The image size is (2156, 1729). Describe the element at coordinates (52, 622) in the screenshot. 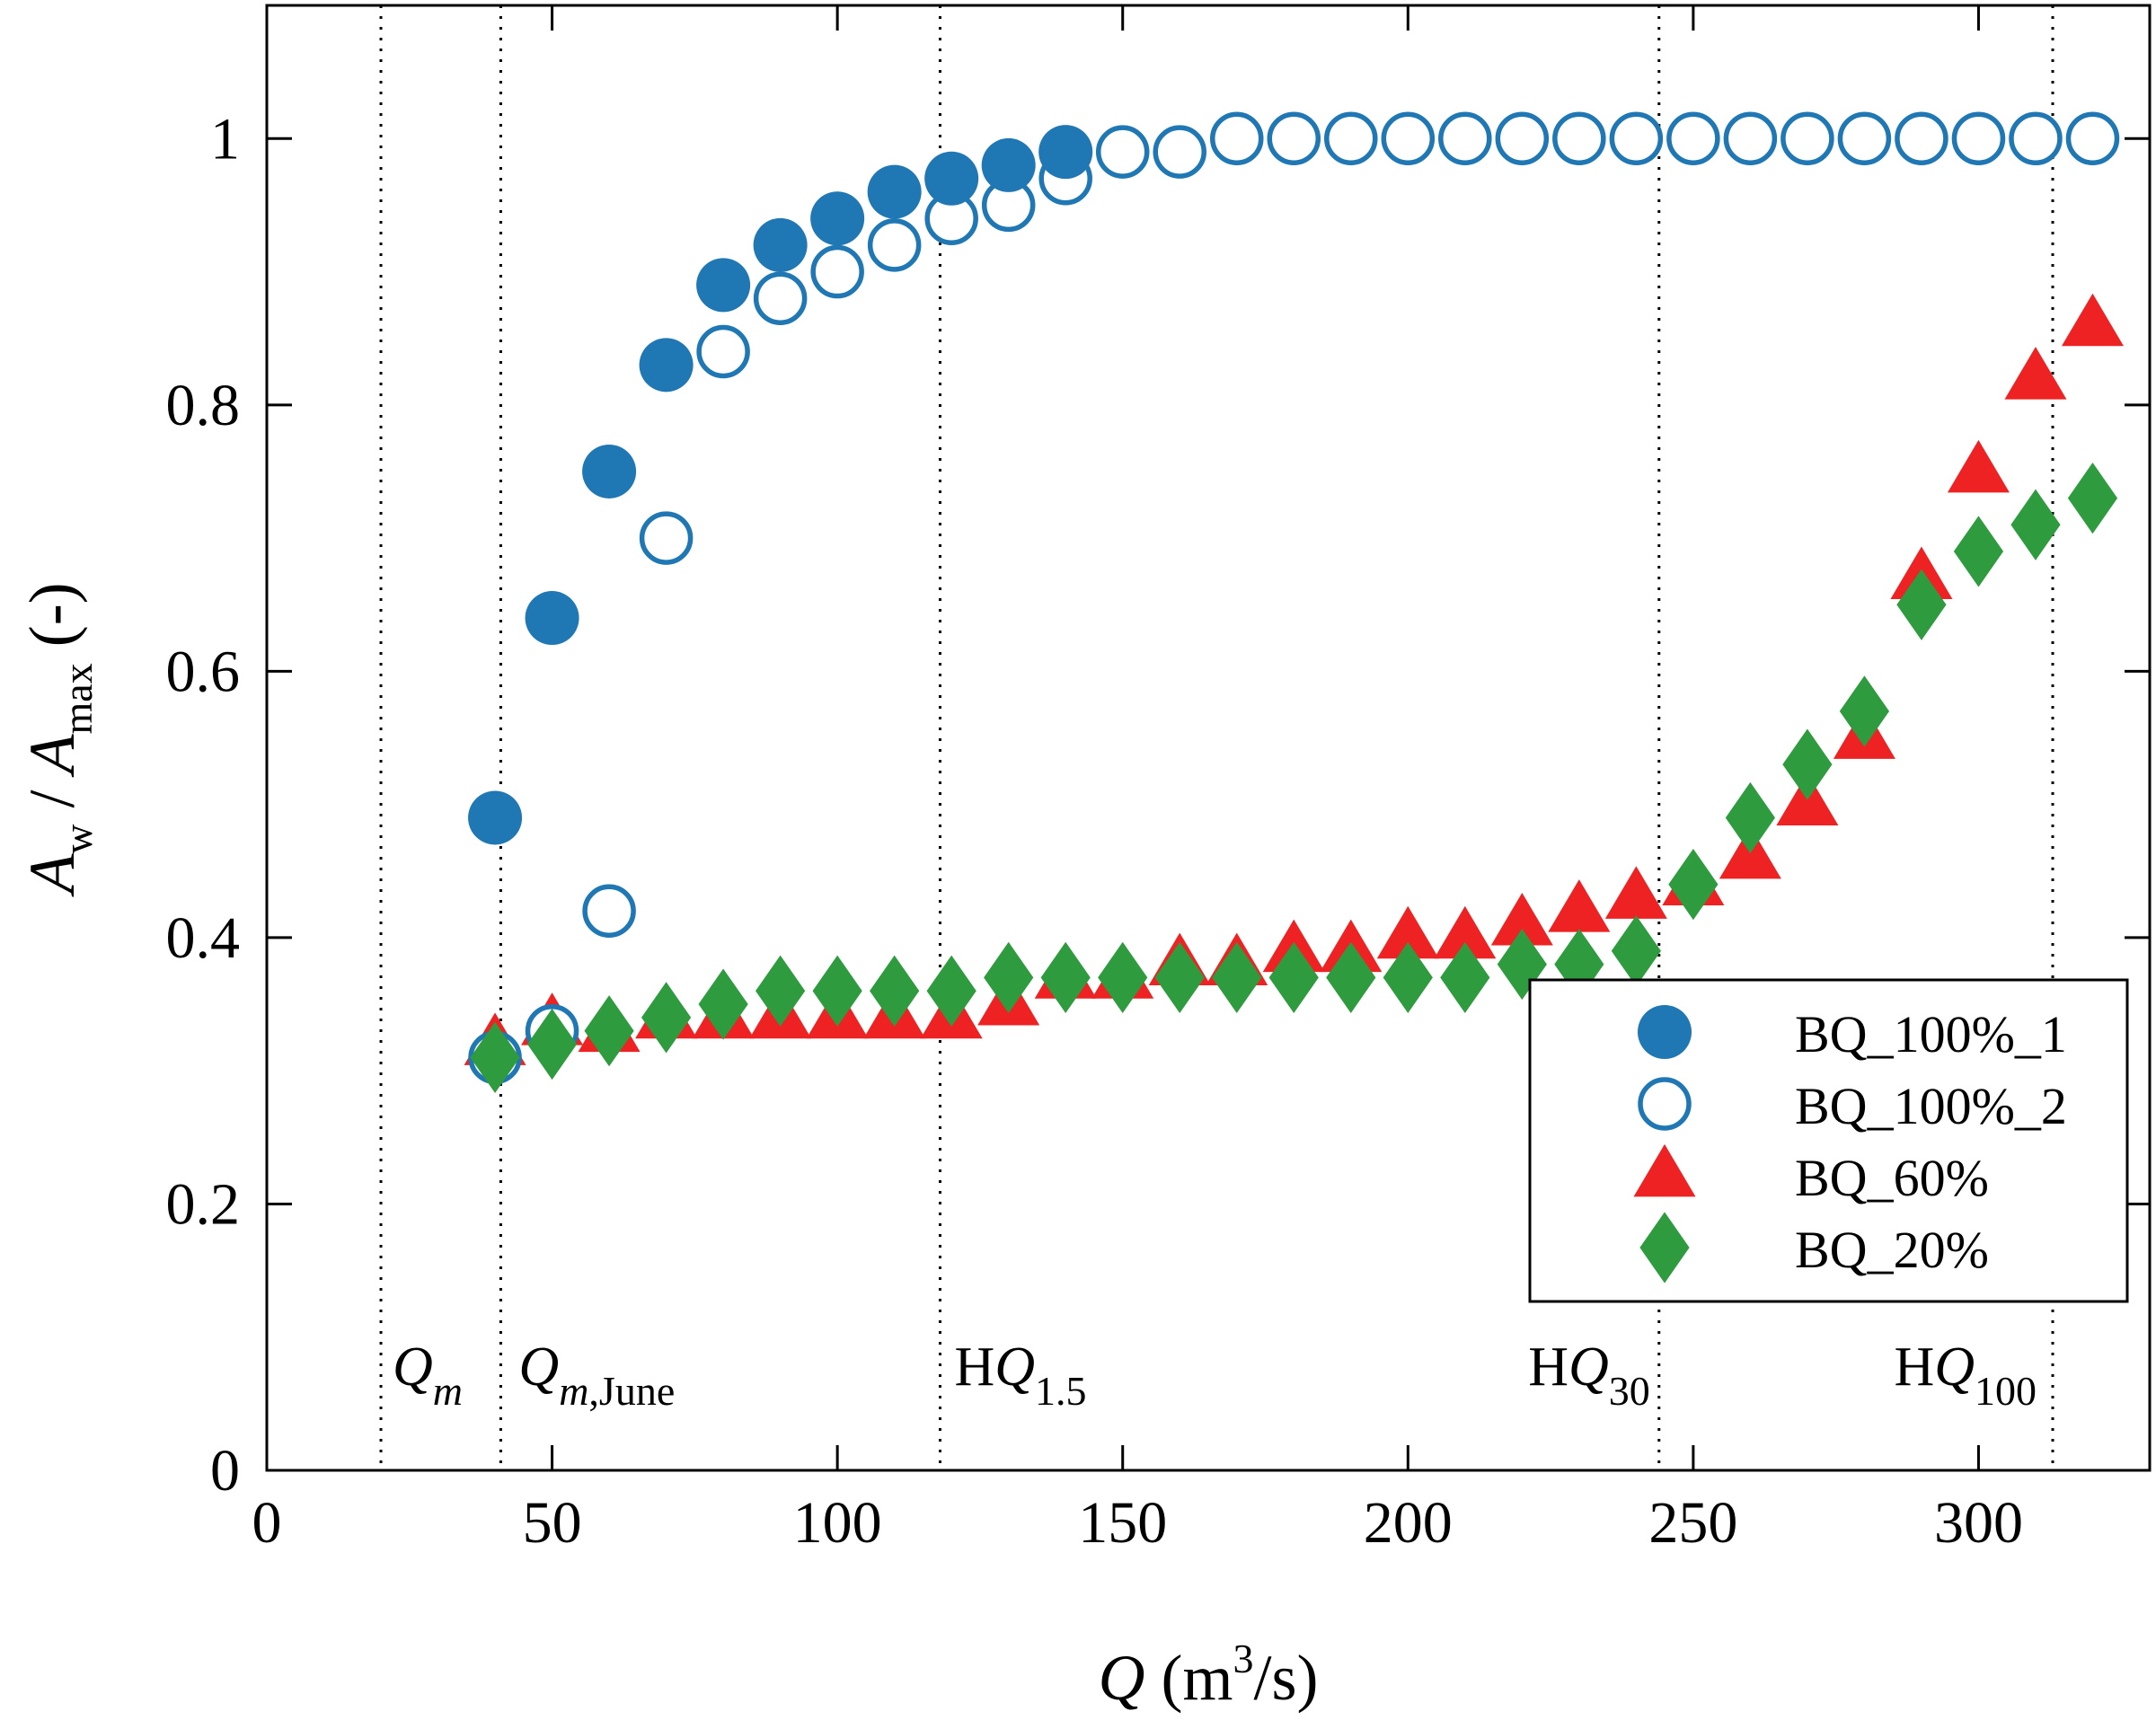

I see `y-axis-title-unit: (-)` at that location.